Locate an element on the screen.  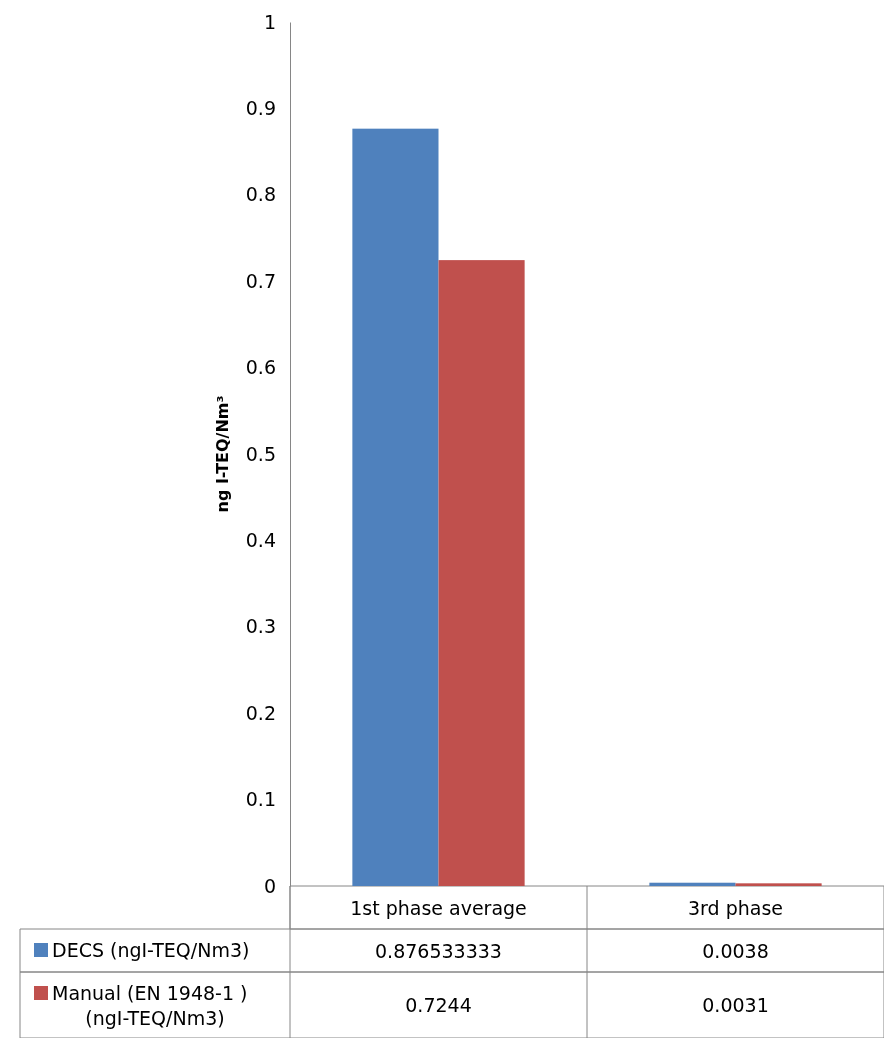
data-label: 0.0031 is located at coordinates (735, 1005).